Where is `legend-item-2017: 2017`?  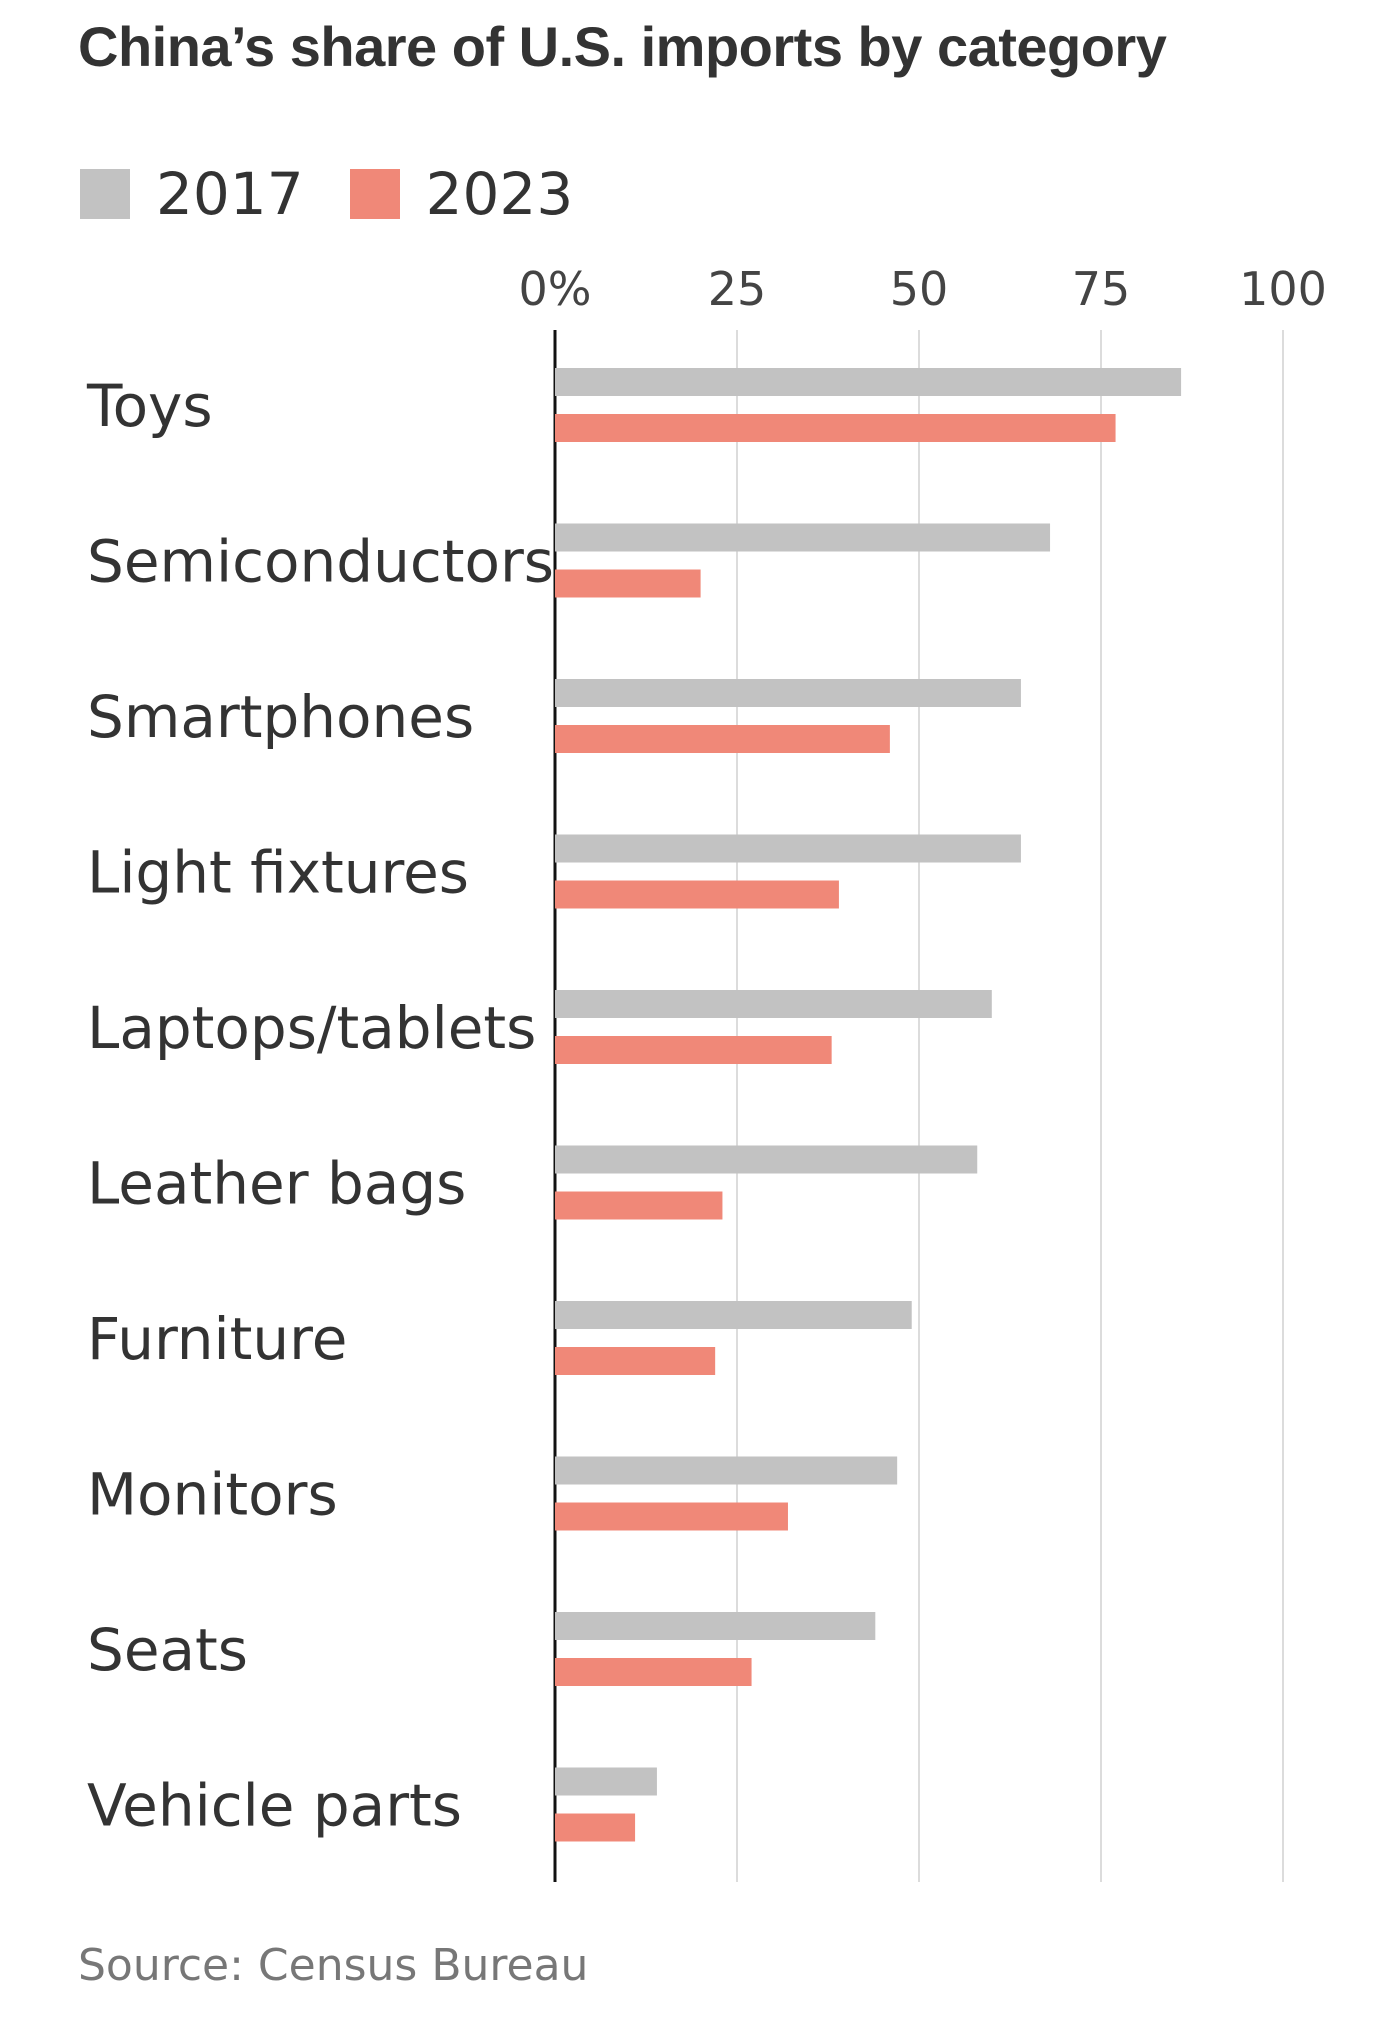
legend-item-2017: 2017 is located at coordinates (192, 194).